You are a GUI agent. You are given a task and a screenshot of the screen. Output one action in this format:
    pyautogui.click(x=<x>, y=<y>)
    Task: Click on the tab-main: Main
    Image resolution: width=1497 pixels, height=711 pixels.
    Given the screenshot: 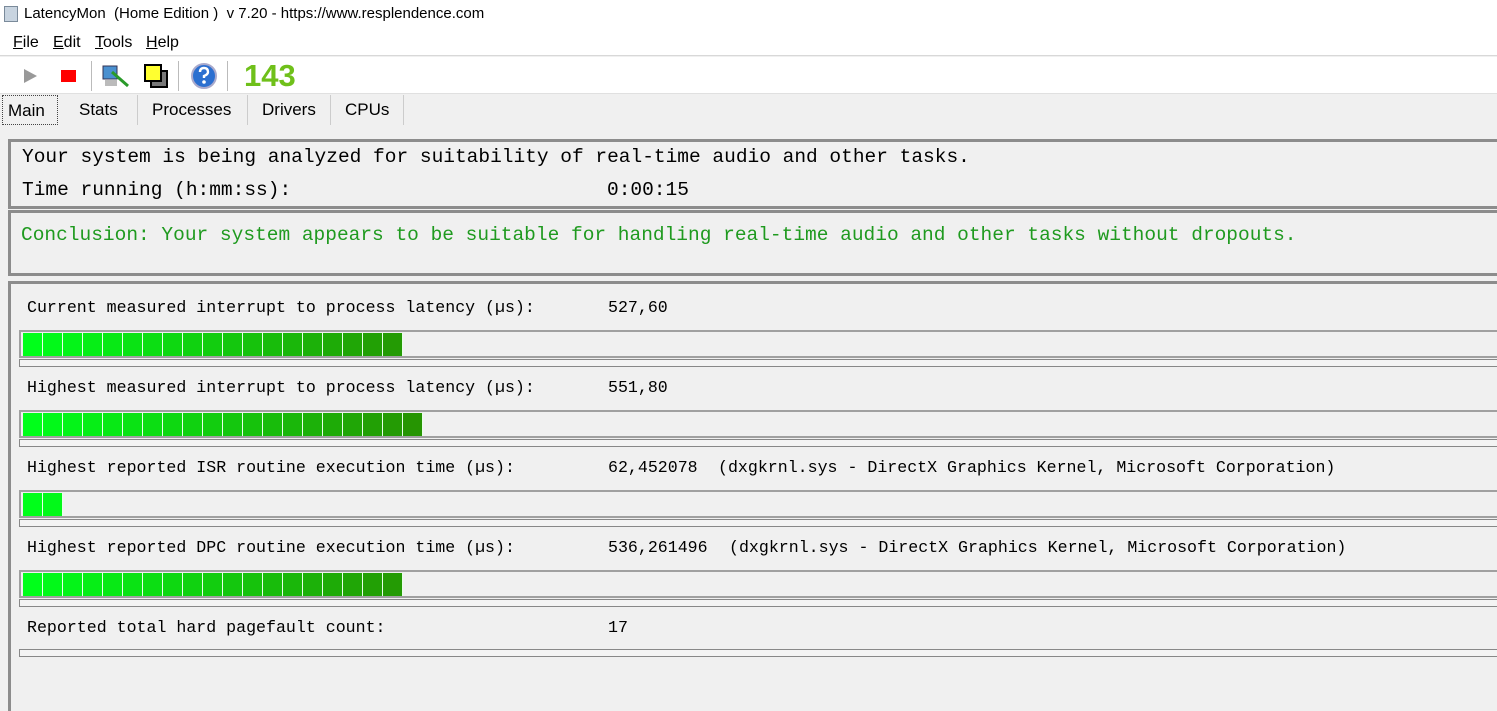 What is the action you would take?
    pyautogui.click(x=30, y=110)
    